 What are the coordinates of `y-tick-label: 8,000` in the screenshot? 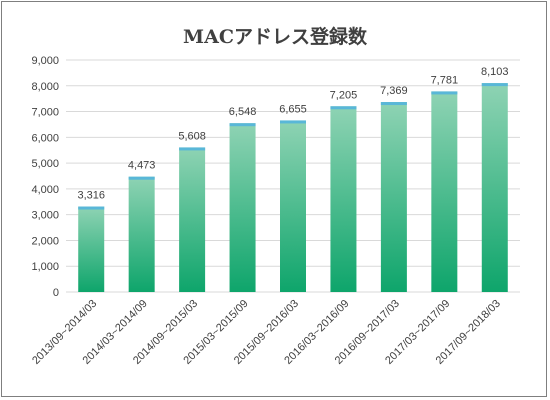 It's located at (45, 87).